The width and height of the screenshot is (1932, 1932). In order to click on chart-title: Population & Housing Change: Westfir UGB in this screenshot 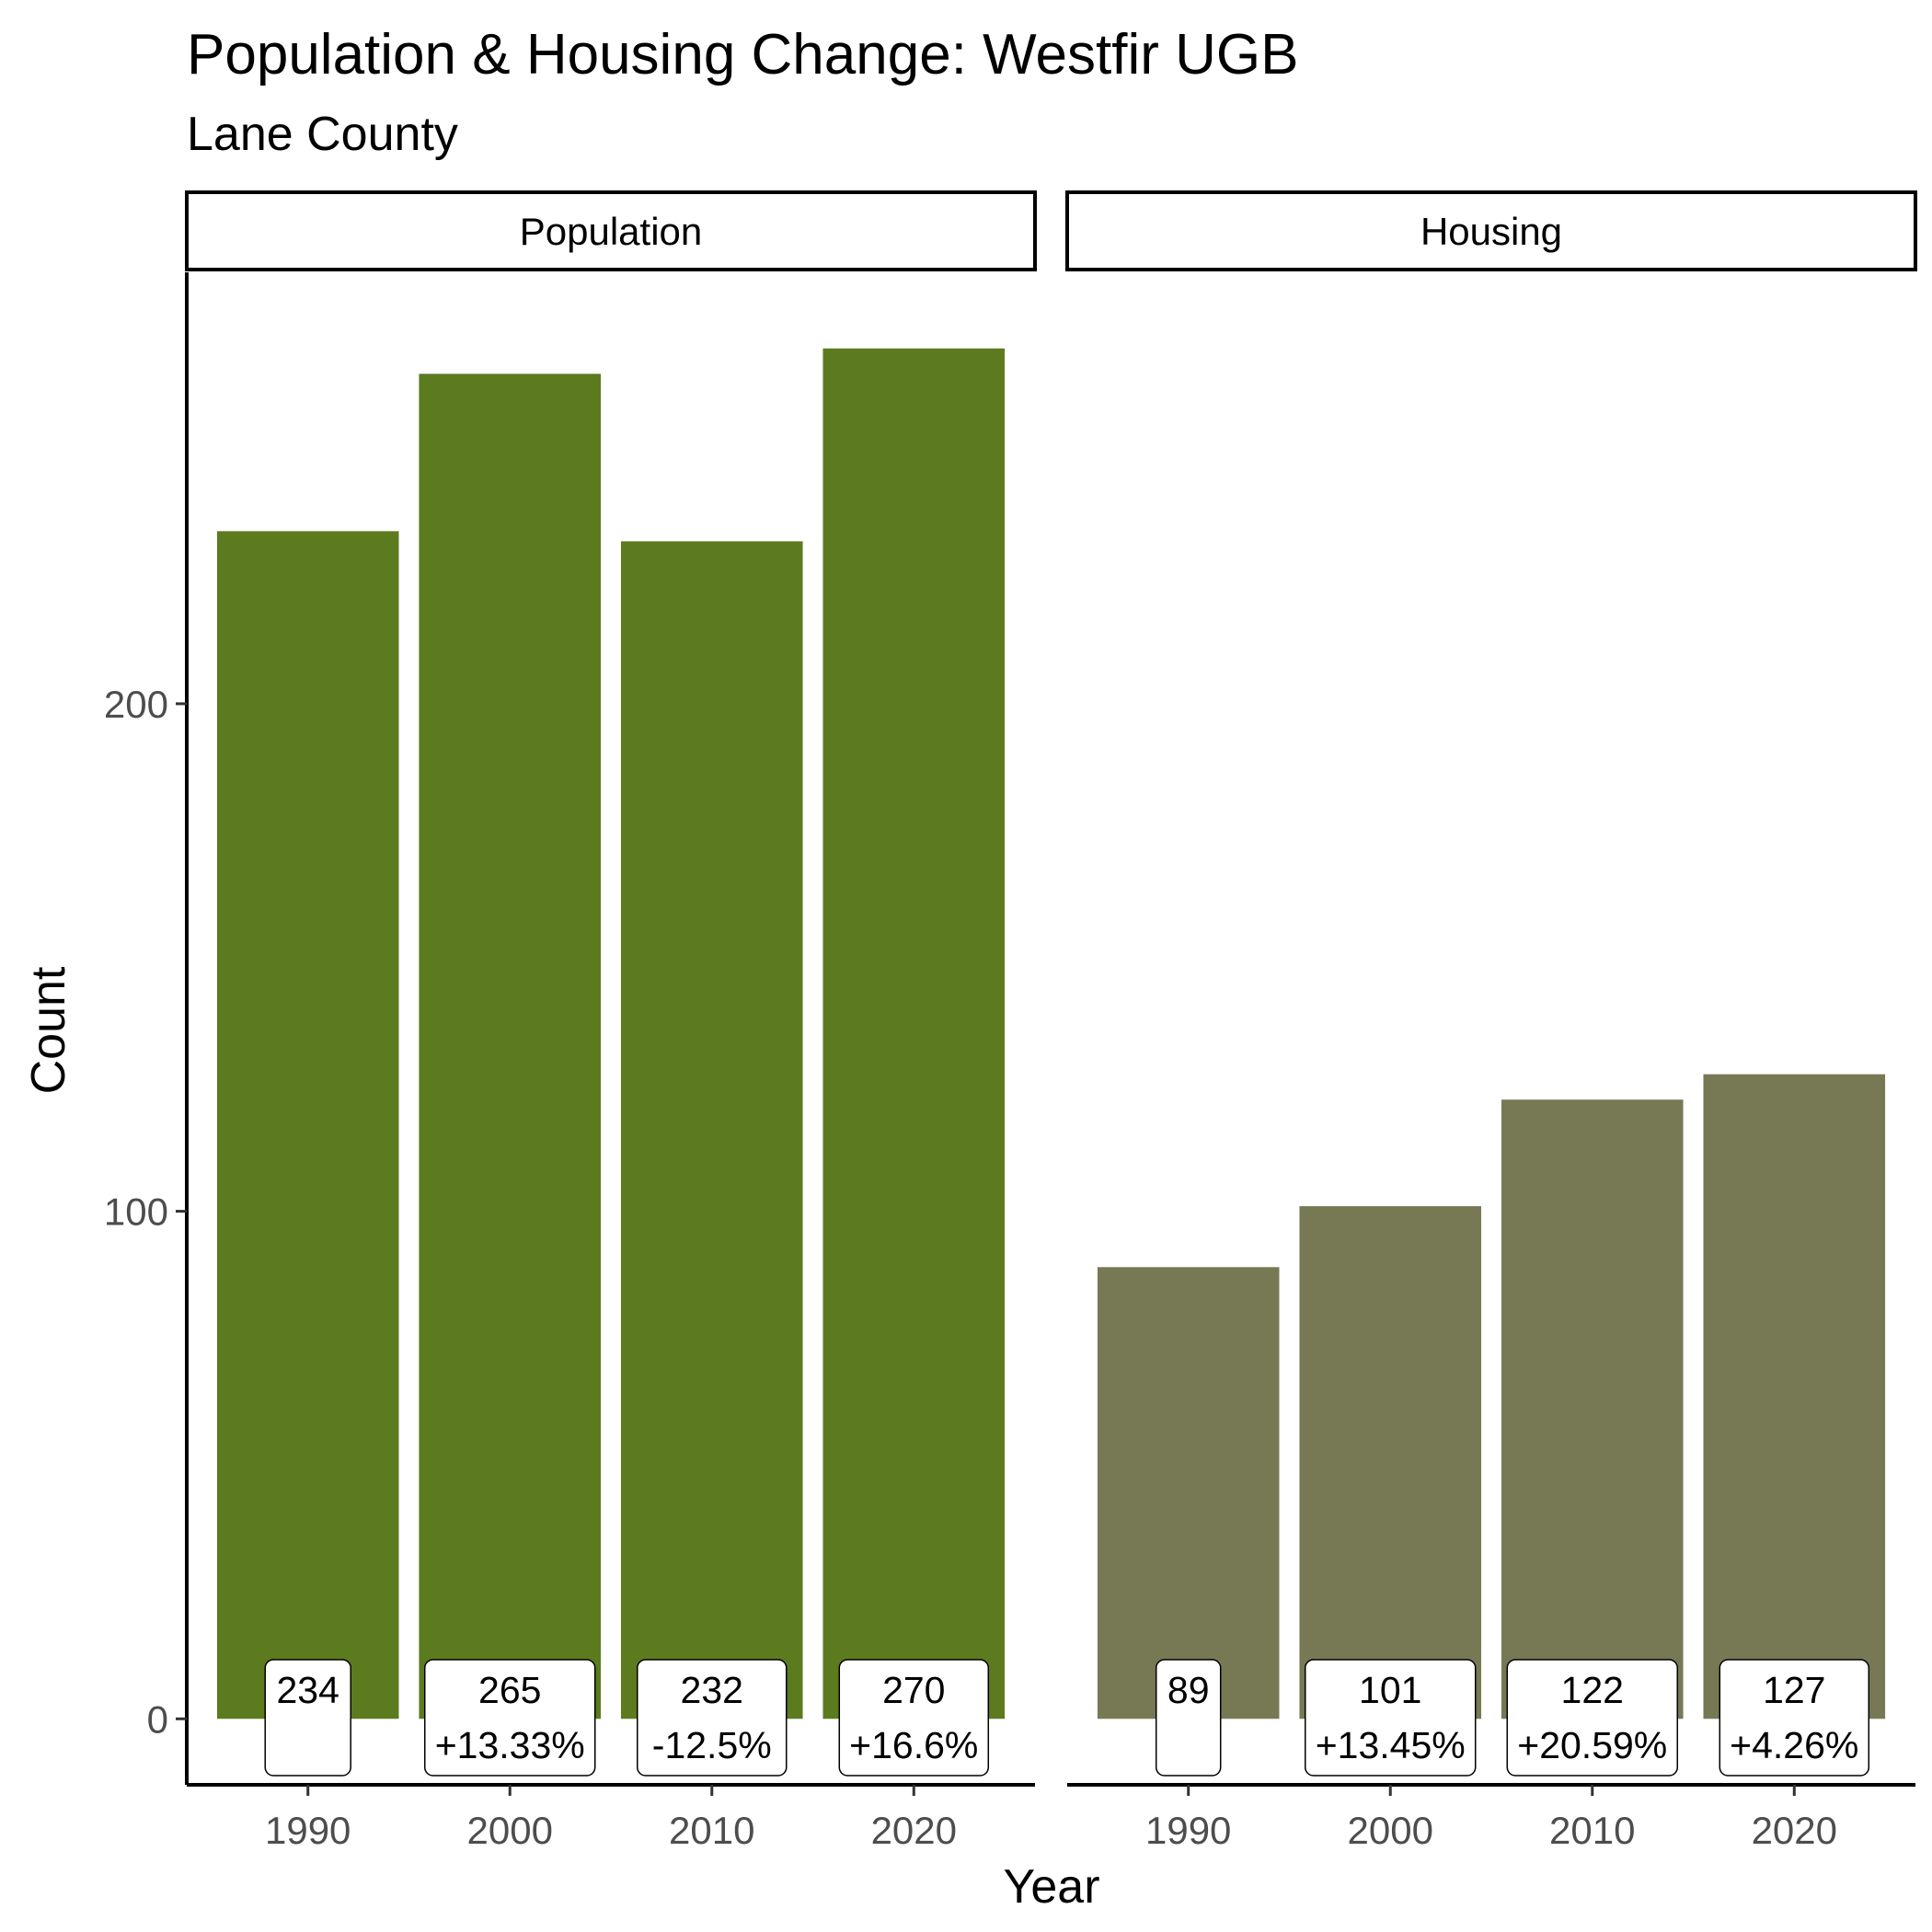, I will do `click(743, 54)`.